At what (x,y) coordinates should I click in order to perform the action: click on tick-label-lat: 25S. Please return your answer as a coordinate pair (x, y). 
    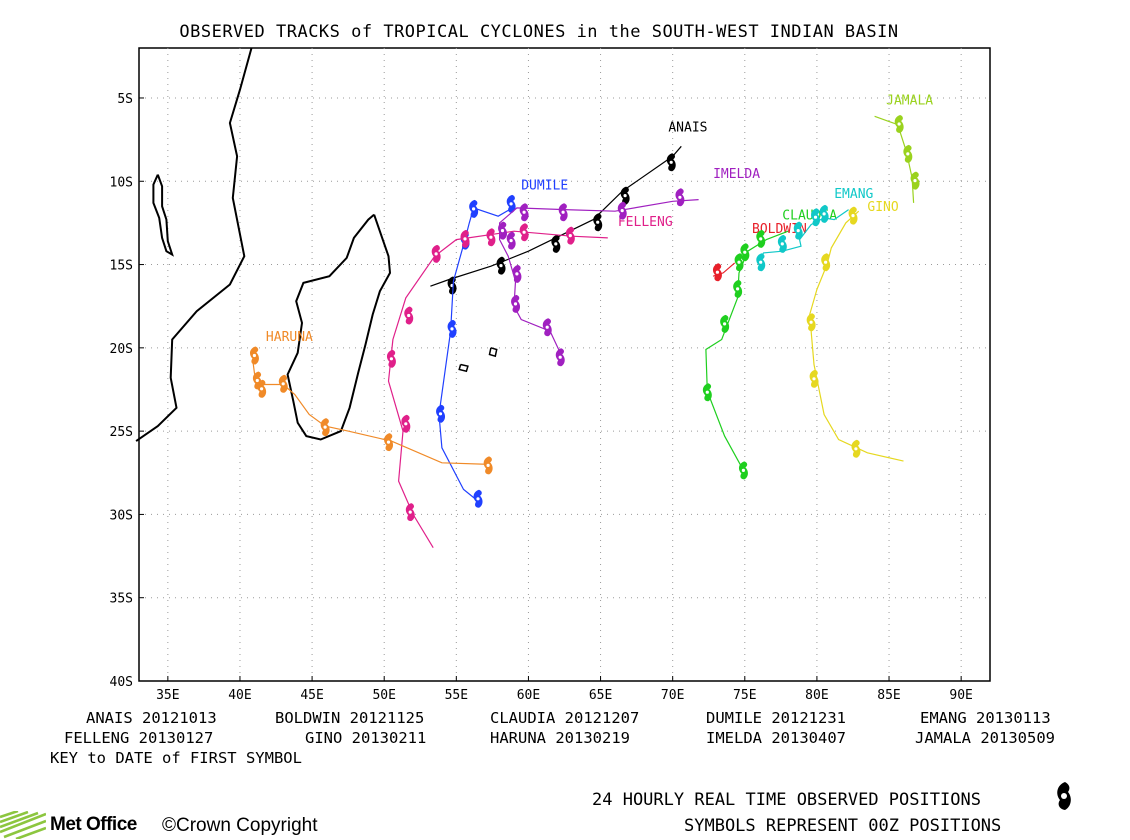
    Looking at the image, I should click on (121, 432).